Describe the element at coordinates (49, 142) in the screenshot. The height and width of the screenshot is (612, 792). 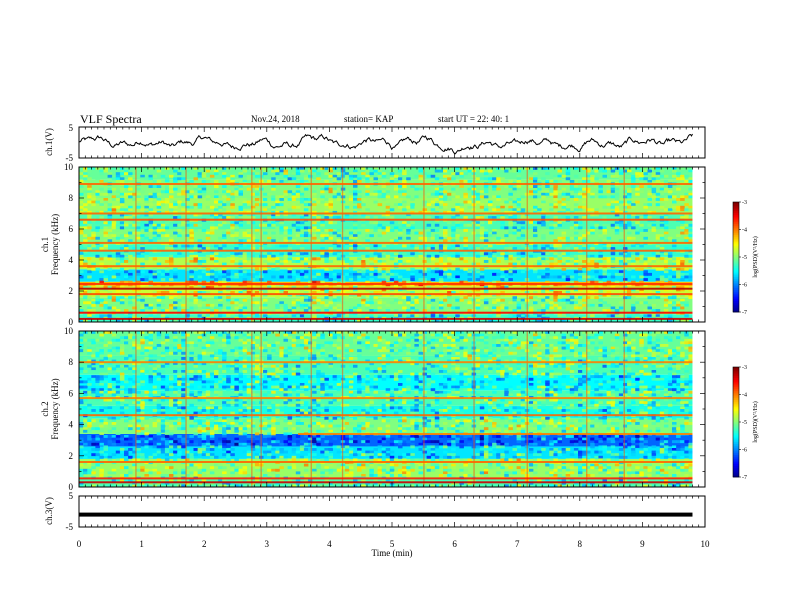
I see `ch1-waveform-ylabel: ch.1(V)` at that location.